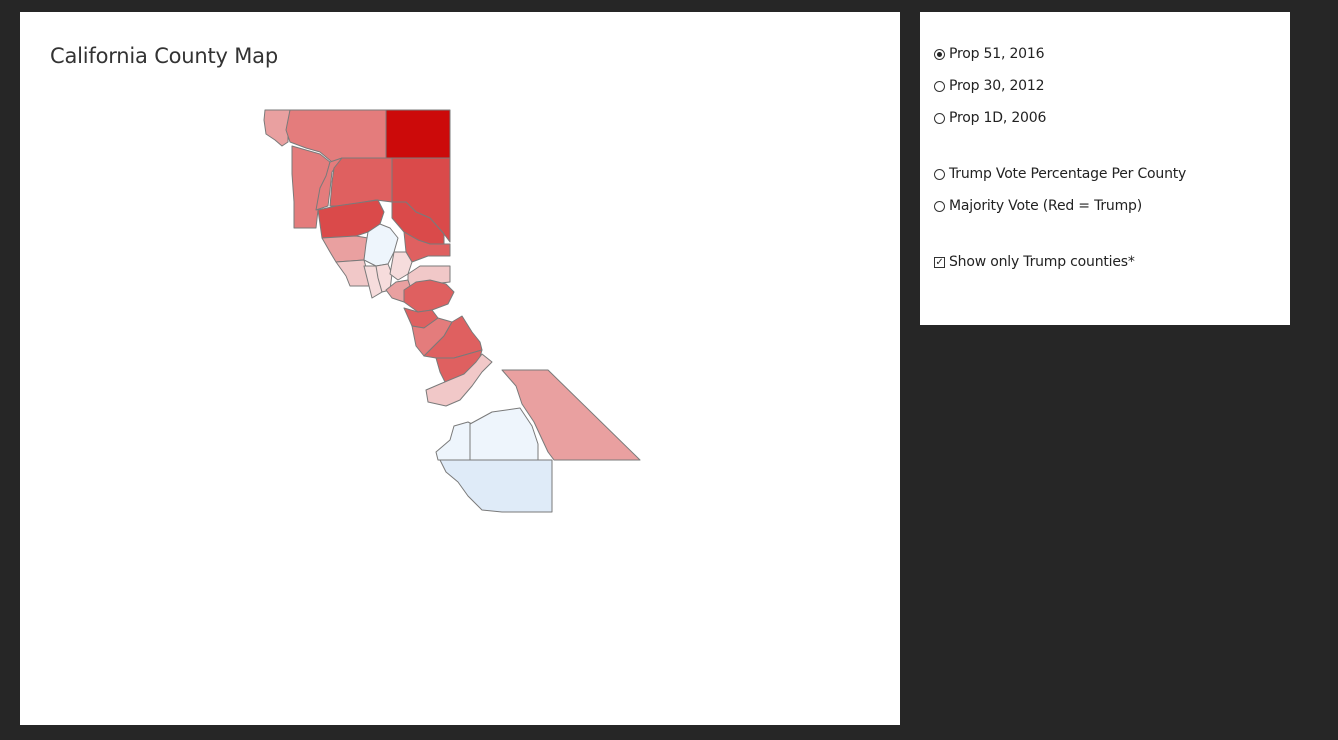 This screenshot has height=740, width=1338. I want to click on county-tulare, so click(459, 380).